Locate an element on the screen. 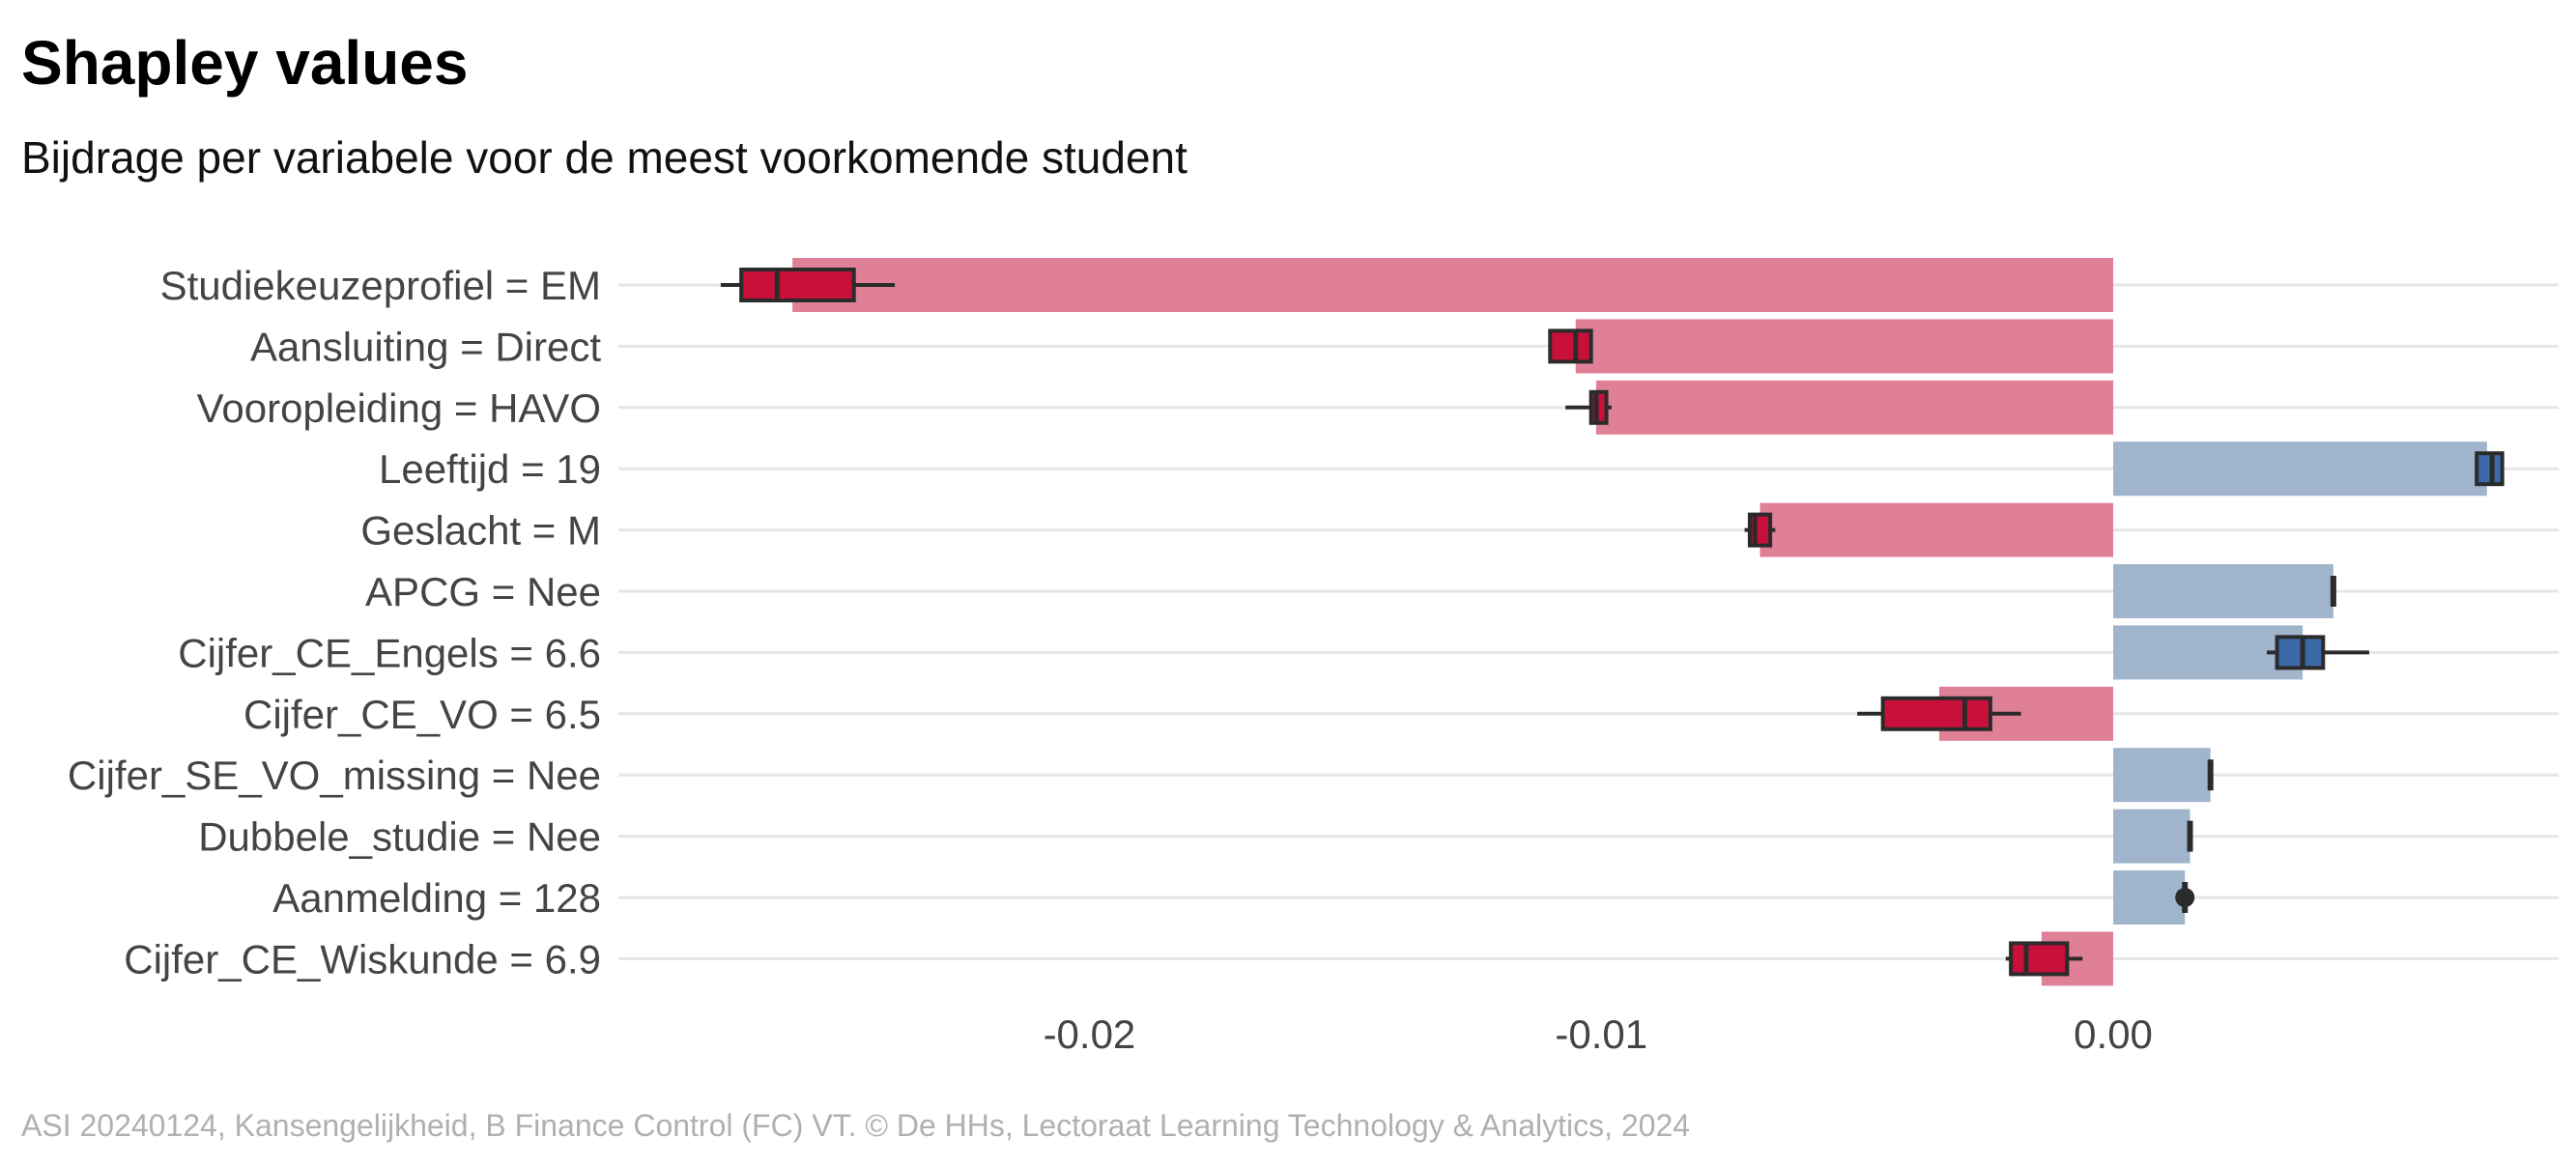 The height and width of the screenshot is (1167, 2576). row-label: Aanmelding = 128 is located at coordinates (437, 898).